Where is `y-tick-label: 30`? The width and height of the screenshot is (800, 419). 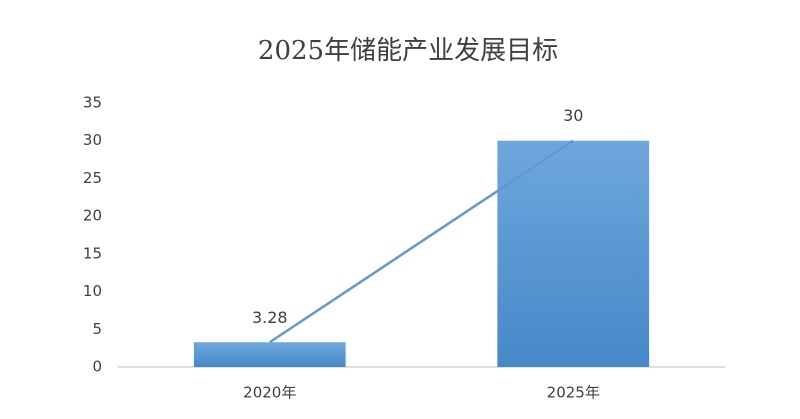 y-tick-label: 30 is located at coordinates (92, 140).